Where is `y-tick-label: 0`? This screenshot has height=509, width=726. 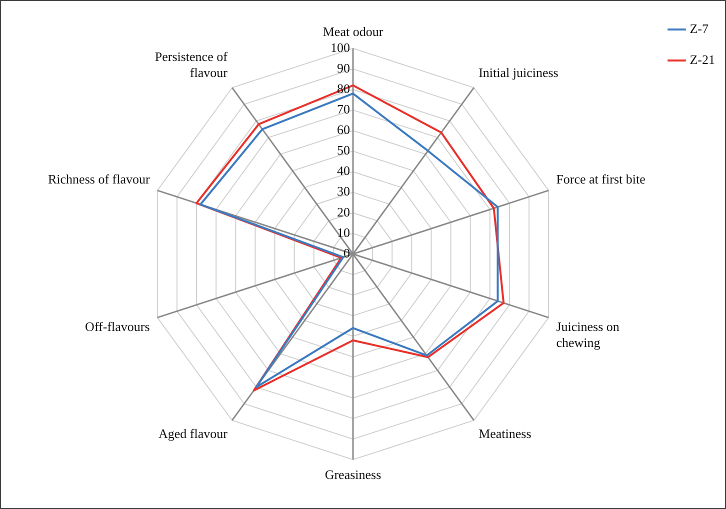 y-tick-label: 0 is located at coordinates (347, 252).